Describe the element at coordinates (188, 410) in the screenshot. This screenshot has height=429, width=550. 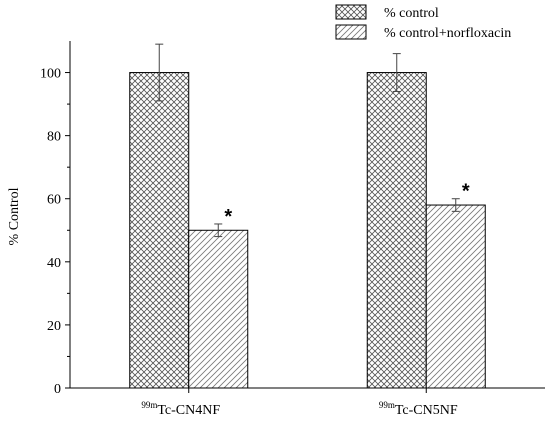
I see `x-tick-label-base: Tc-CN4NF` at that location.